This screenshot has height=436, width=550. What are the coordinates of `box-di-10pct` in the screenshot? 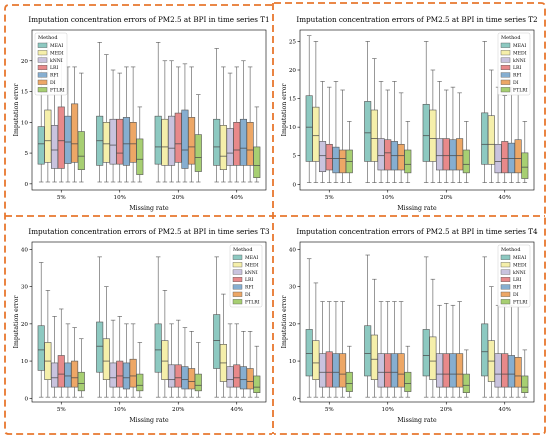 It's located at (401, 137).